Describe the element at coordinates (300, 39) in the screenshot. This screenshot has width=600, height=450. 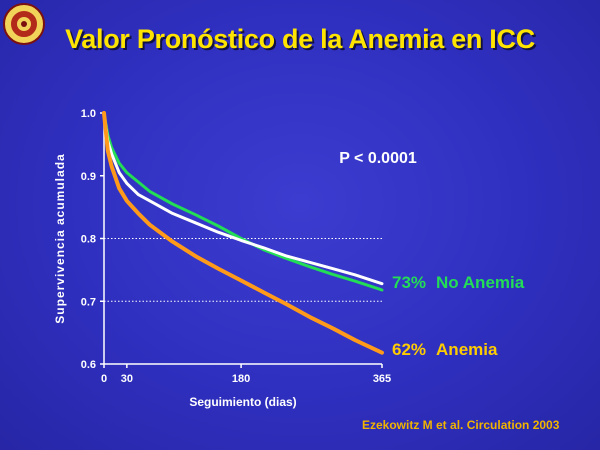
I see `slide-title: Valor Pronóstico de la Anemia en ICC` at that location.